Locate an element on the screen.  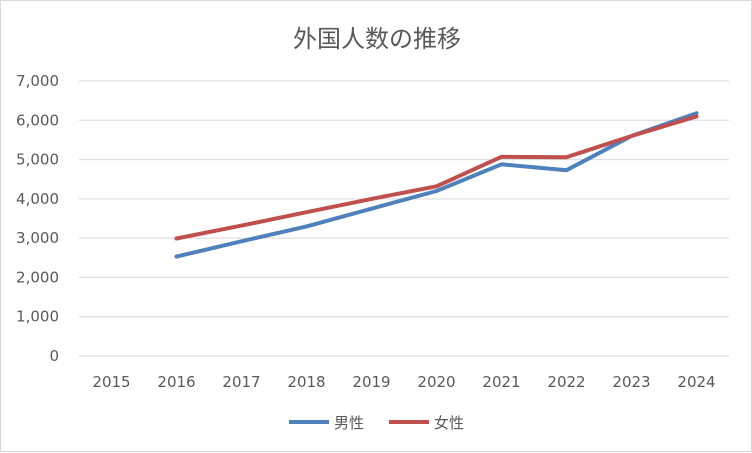
x-tick-label: 2024 is located at coordinates (696, 382).